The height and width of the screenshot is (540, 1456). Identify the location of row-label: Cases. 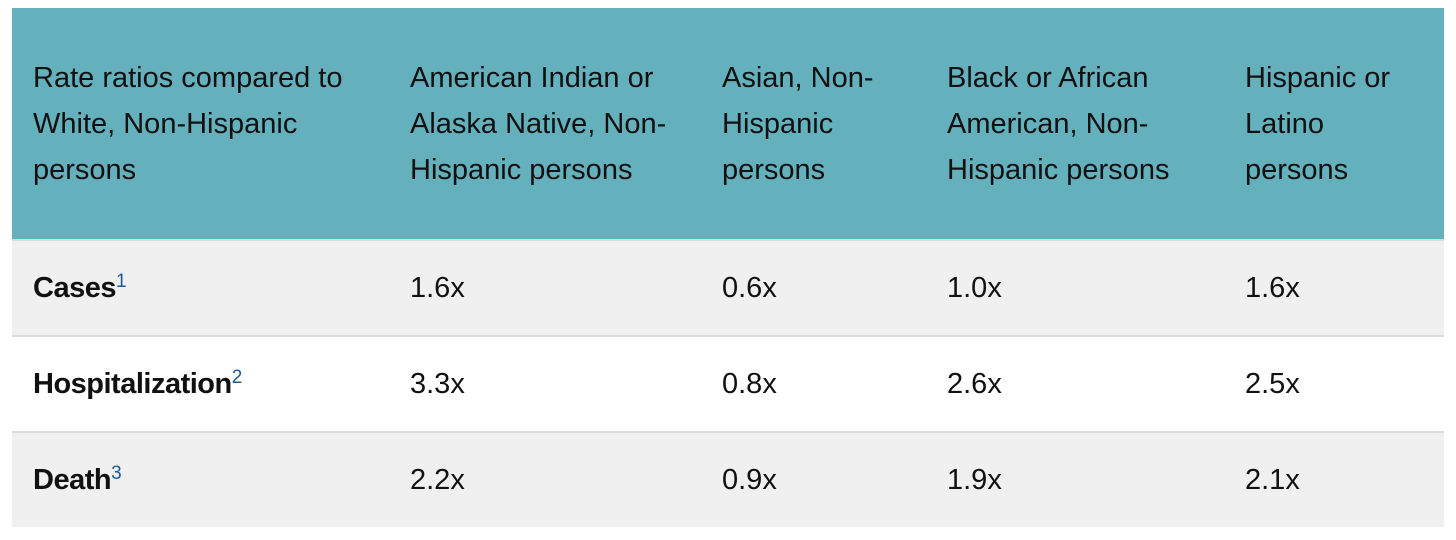
(74, 288).